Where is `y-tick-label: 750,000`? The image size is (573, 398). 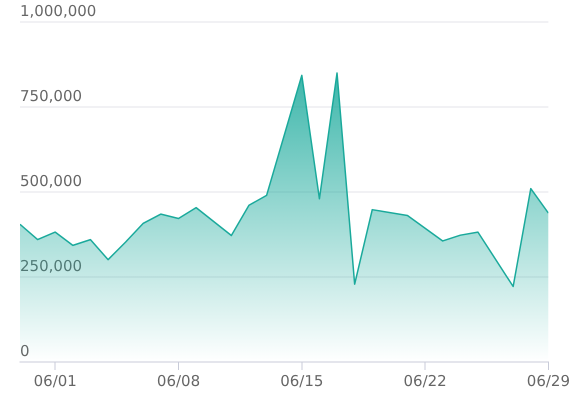 y-tick-label: 750,000 is located at coordinates (51, 95).